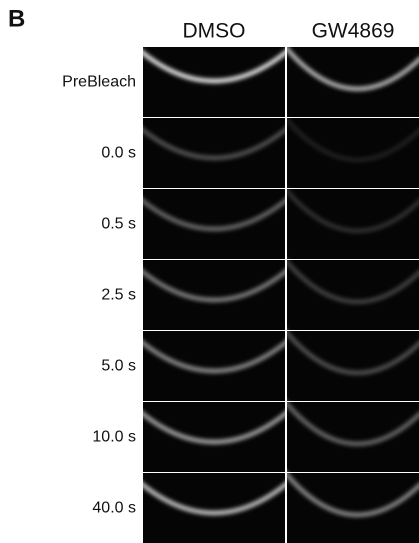 The height and width of the screenshot is (543, 419). I want to click on row-label: 0.5 s, so click(118, 224).